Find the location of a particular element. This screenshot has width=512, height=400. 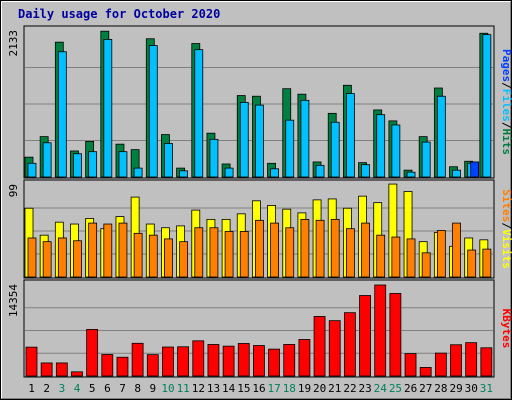

x-tick-21: 21 is located at coordinates (334, 388).